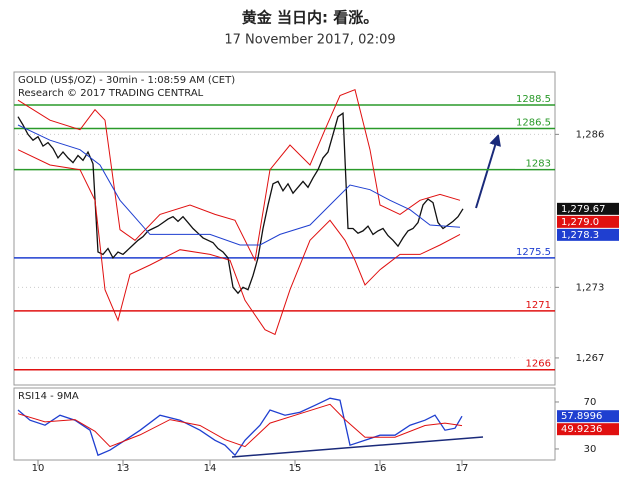 The height and width of the screenshot is (486, 620). I want to click on y-tick-label: 1,267, so click(590, 358).